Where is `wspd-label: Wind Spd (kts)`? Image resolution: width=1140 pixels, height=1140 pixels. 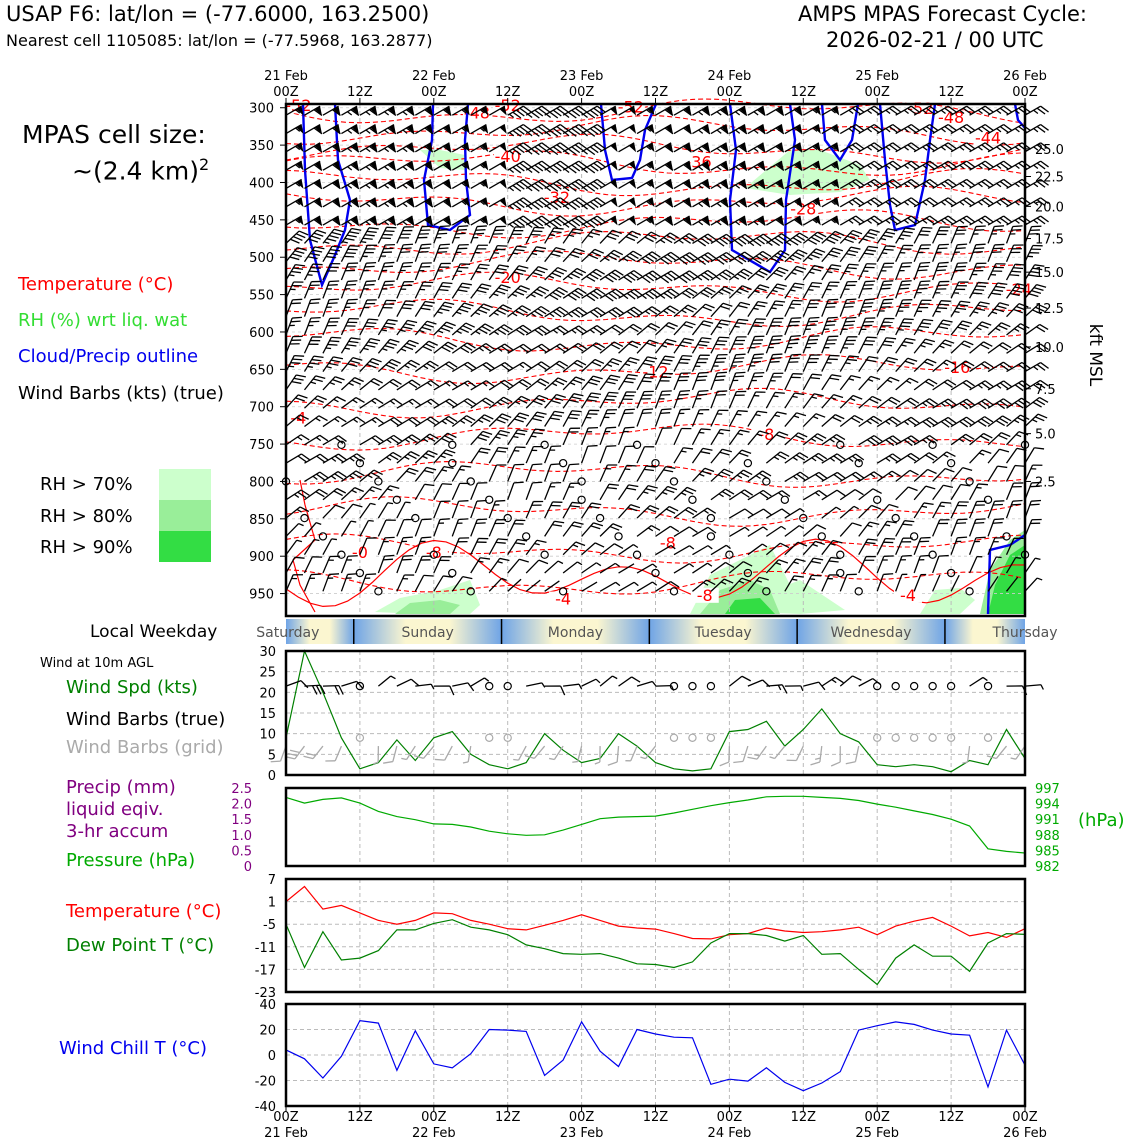 wspd-label: Wind Spd (kts) is located at coordinates (132, 687).